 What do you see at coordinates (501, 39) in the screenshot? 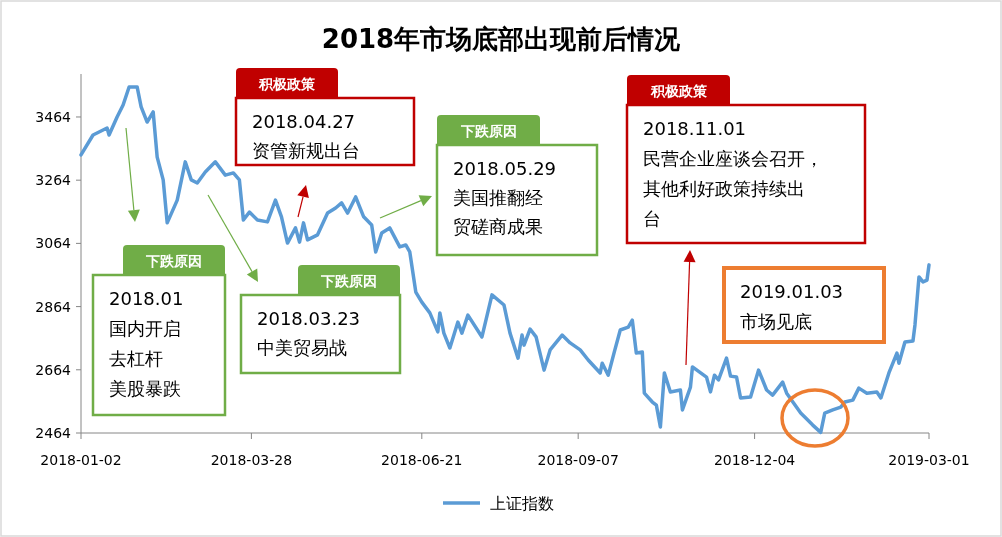
I see `chart-title: 2018年市场底部出现前后情况` at bounding box center [501, 39].